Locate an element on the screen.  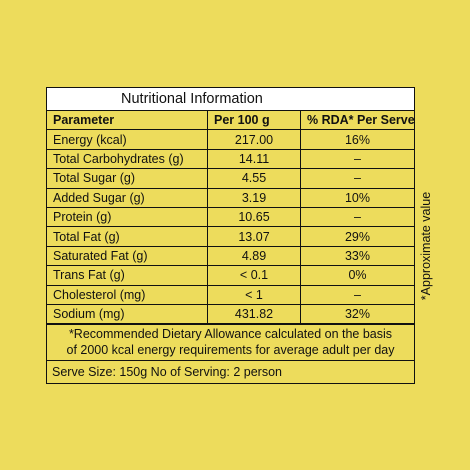
table-row: Trans Fat (g) < 0.1 0% is located at coordinates (230, 275).